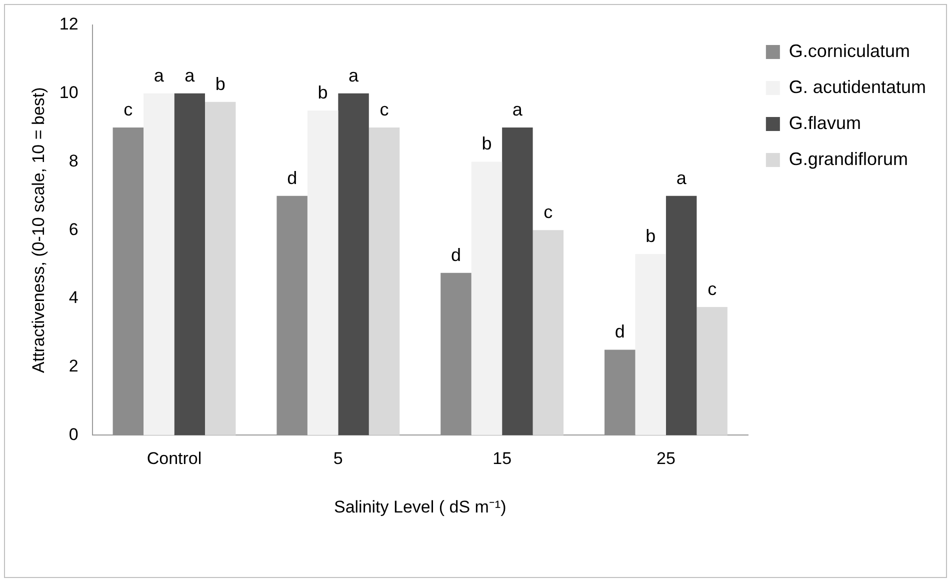 The height and width of the screenshot is (582, 951). Describe the element at coordinates (849, 50) in the screenshot. I see `legend-label: G.corniculatum` at that location.